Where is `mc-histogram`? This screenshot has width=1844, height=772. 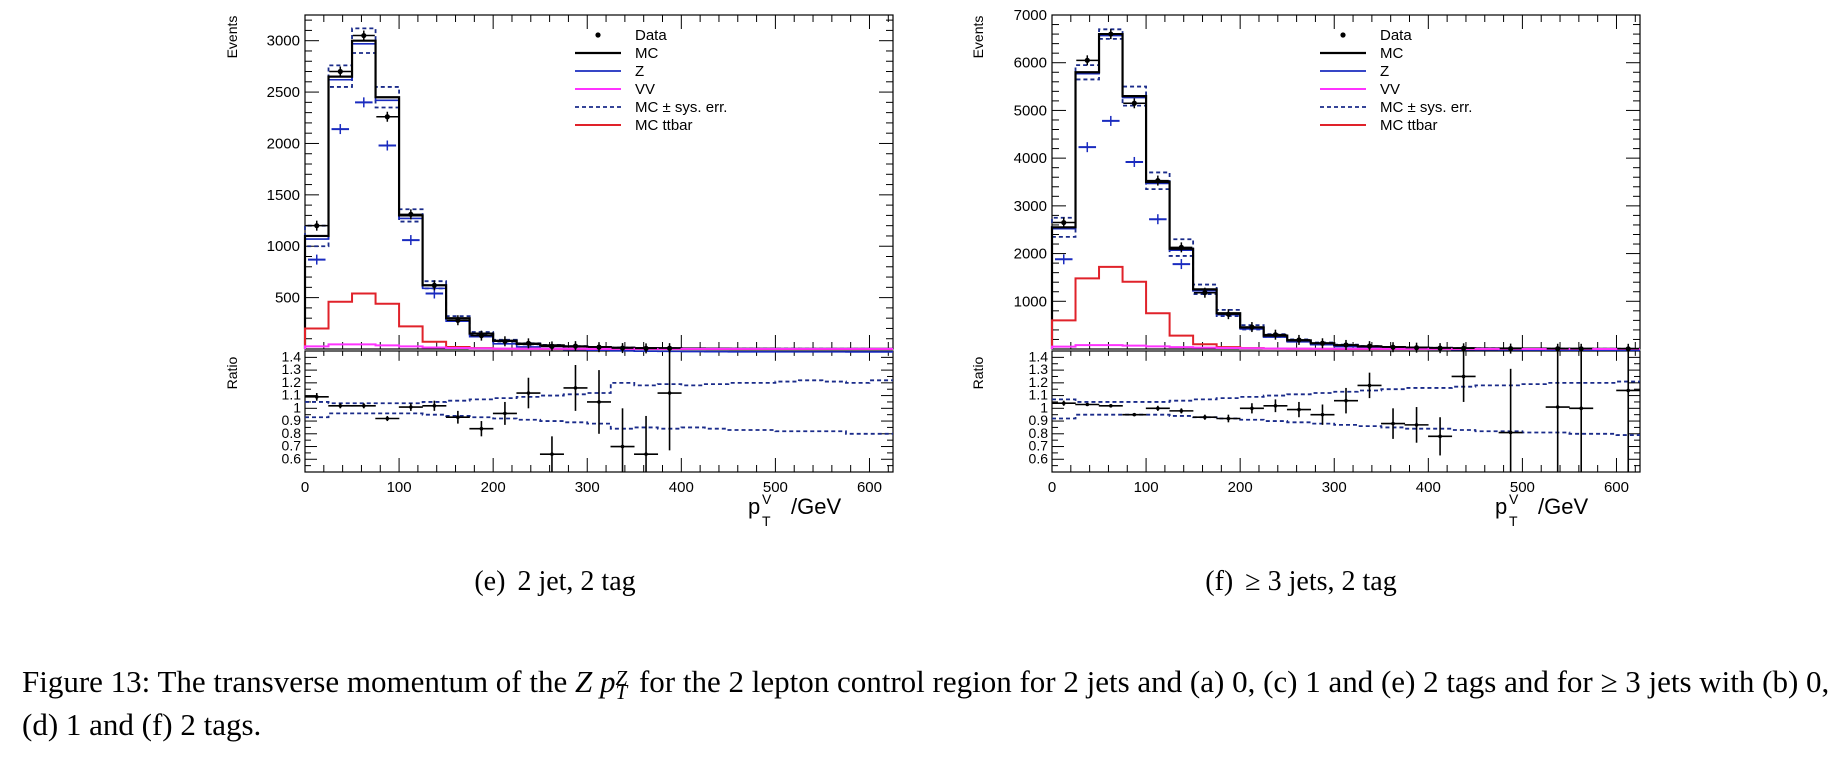 mc-histogram is located at coordinates (1345, 191).